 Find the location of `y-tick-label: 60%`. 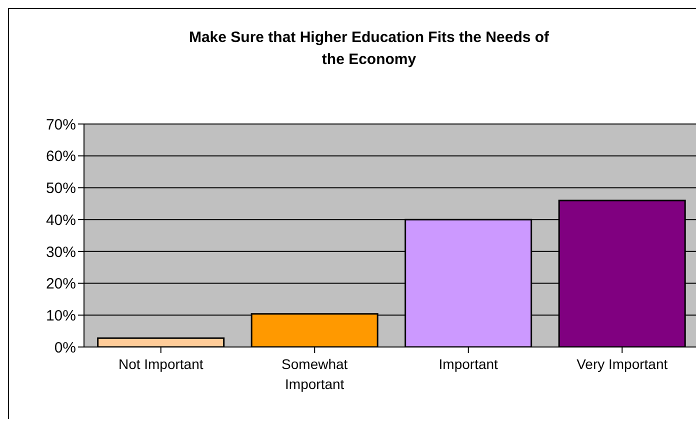

y-tick-label: 60% is located at coordinates (61, 157).